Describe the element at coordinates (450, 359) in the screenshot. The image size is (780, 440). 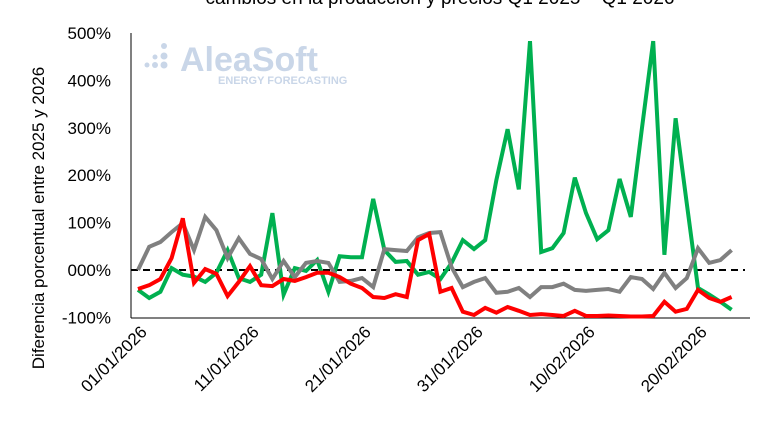
I see `x-tick-label: 31/01/2026` at that location.